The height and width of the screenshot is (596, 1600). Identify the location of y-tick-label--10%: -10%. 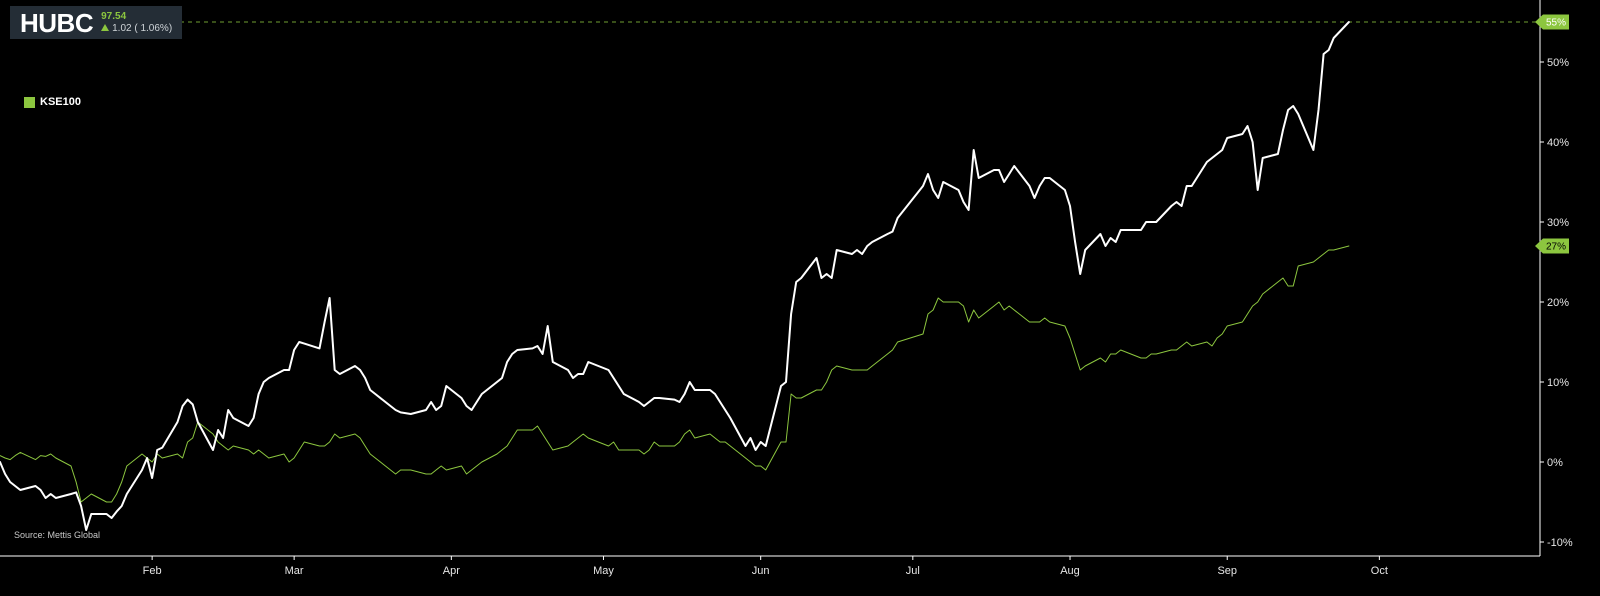
(1560, 543).